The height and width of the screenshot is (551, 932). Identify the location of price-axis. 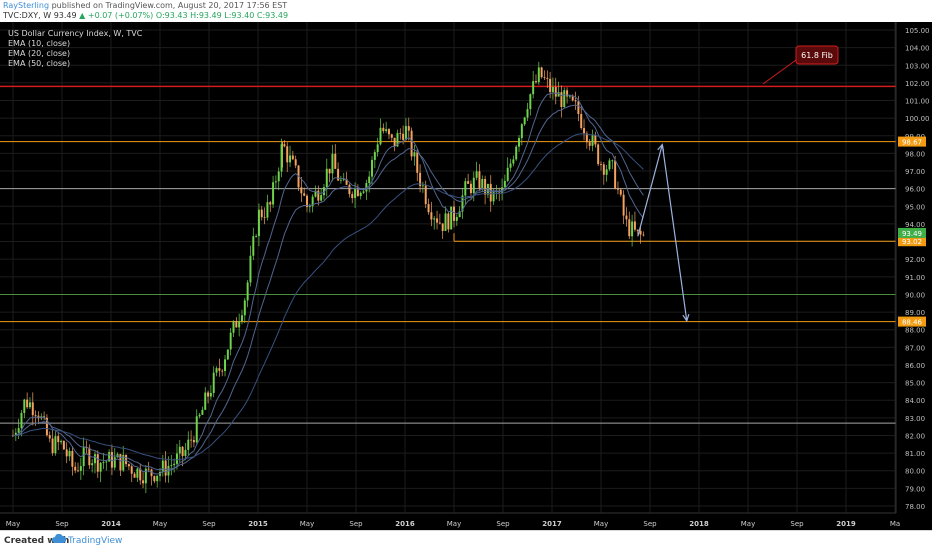
(914, 267).